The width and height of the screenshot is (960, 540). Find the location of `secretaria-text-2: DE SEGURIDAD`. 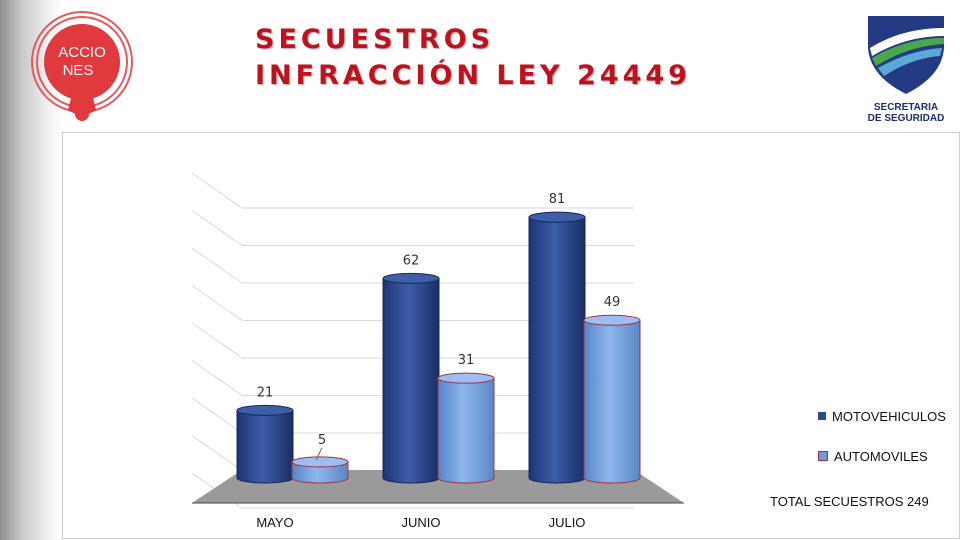

secretaria-text-2: DE SEGURIDAD is located at coordinates (906, 118).